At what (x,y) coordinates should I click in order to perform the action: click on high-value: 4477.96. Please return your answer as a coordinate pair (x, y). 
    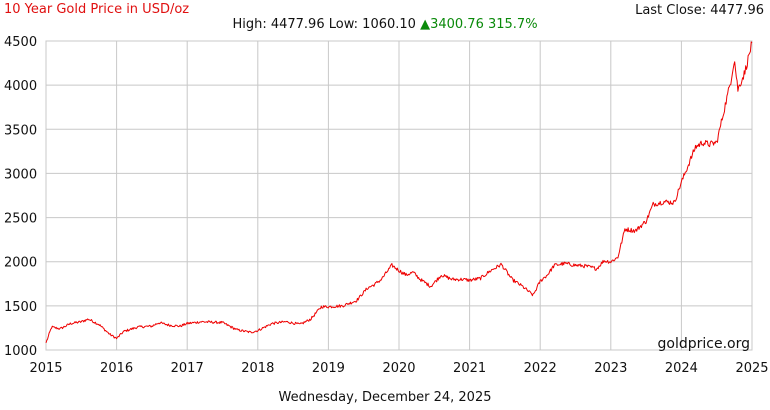
    Looking at the image, I should click on (297, 24).